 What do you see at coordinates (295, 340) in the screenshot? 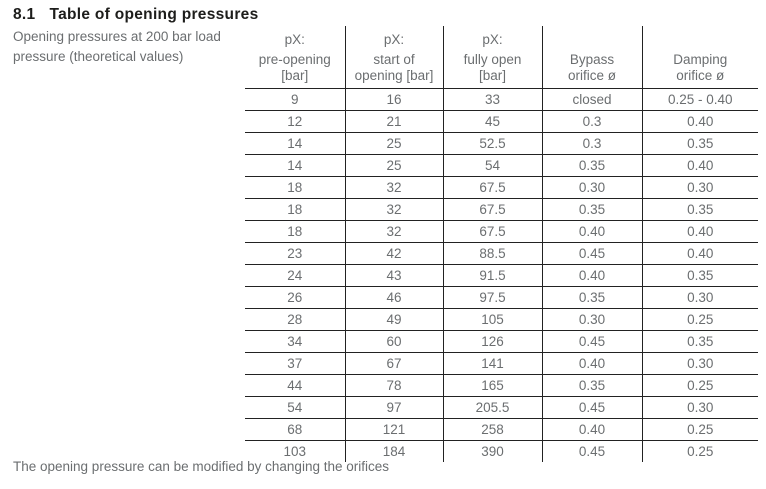
I see `table-cell: 34` at bounding box center [295, 340].